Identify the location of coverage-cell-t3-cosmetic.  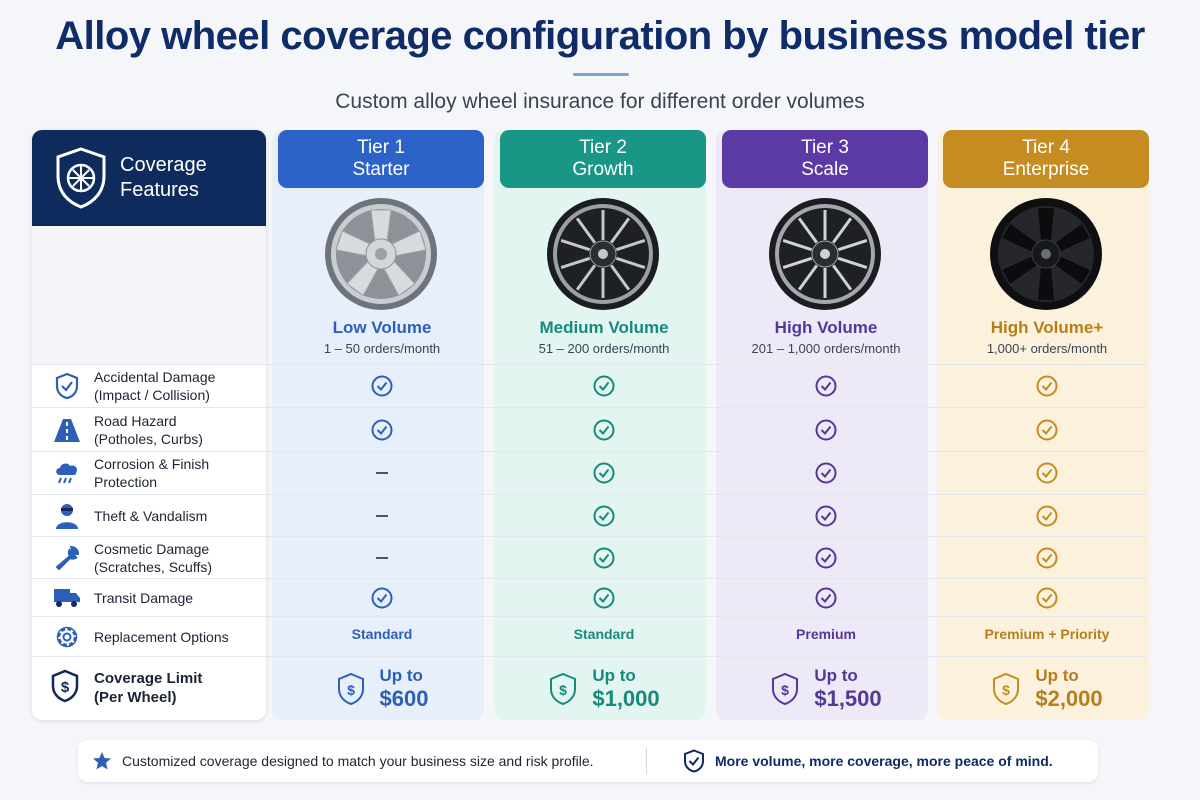
(826, 557).